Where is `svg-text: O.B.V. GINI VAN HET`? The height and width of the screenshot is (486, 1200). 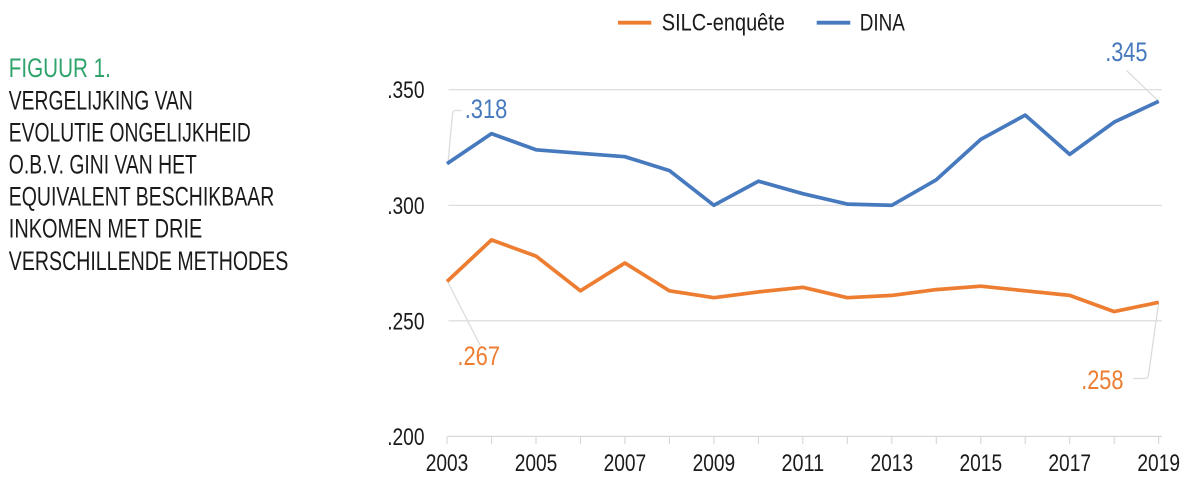 svg-text: O.B.V. GINI VAN HET is located at coordinates (103, 165).